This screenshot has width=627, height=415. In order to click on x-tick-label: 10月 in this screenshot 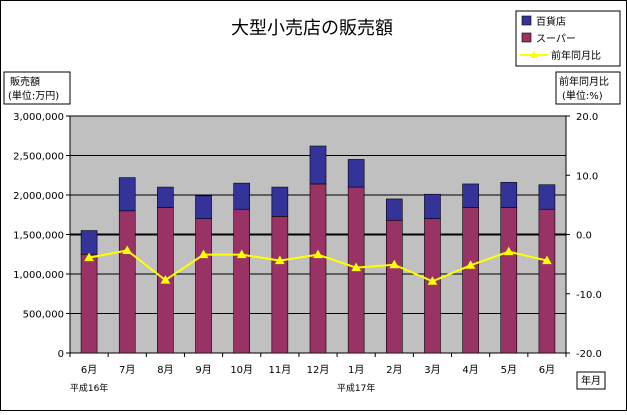, I will do `click(241, 370)`.